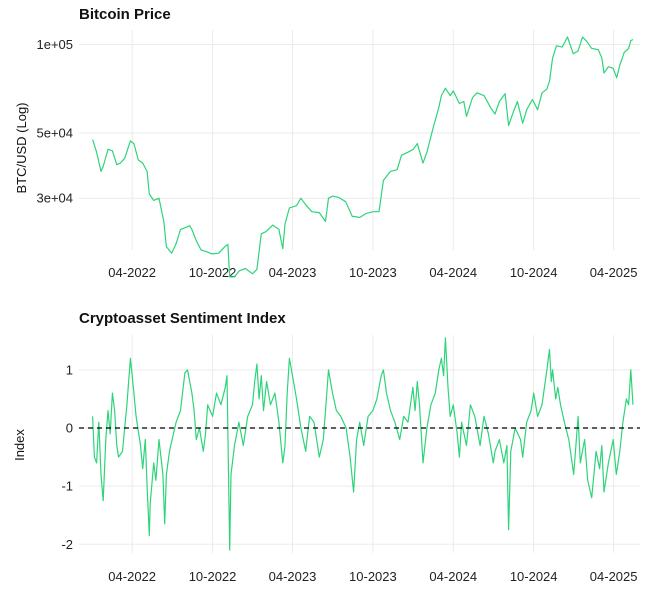  Describe the element at coordinates (69, 369) in the screenshot. I see `y-tick-label: 1` at that location.